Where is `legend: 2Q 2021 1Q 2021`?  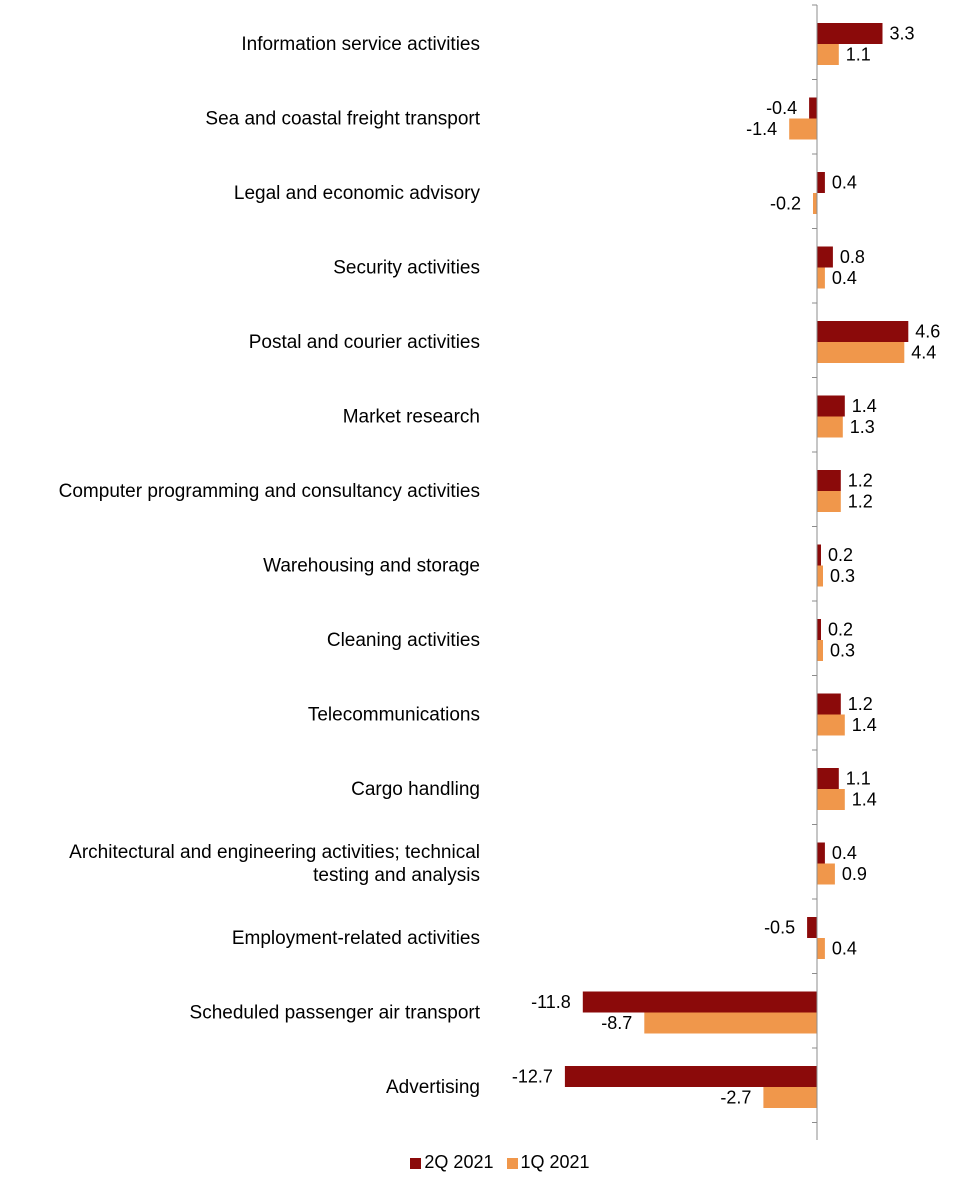
legend: 2Q 2021 1Q 2021 is located at coordinates (478, 1162).